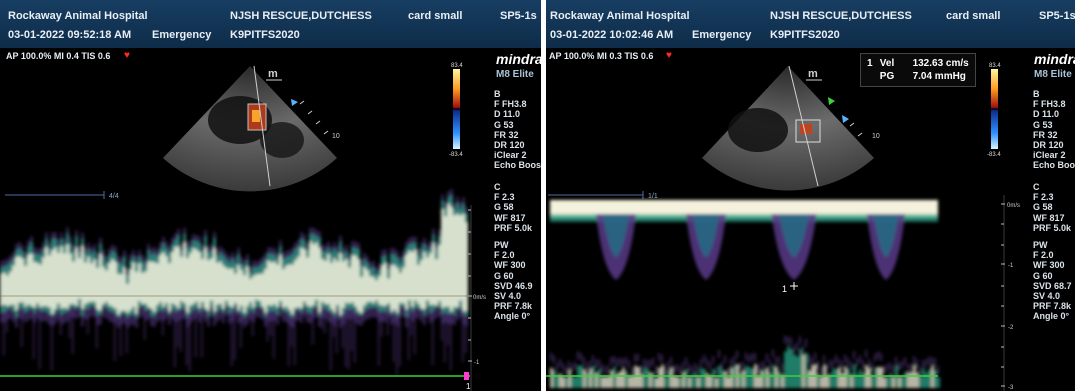  What do you see at coordinates (841, 16) in the screenshot?
I see `right-patient-name: NJSH RESCUE,DUTCHESS` at bounding box center [841, 16].